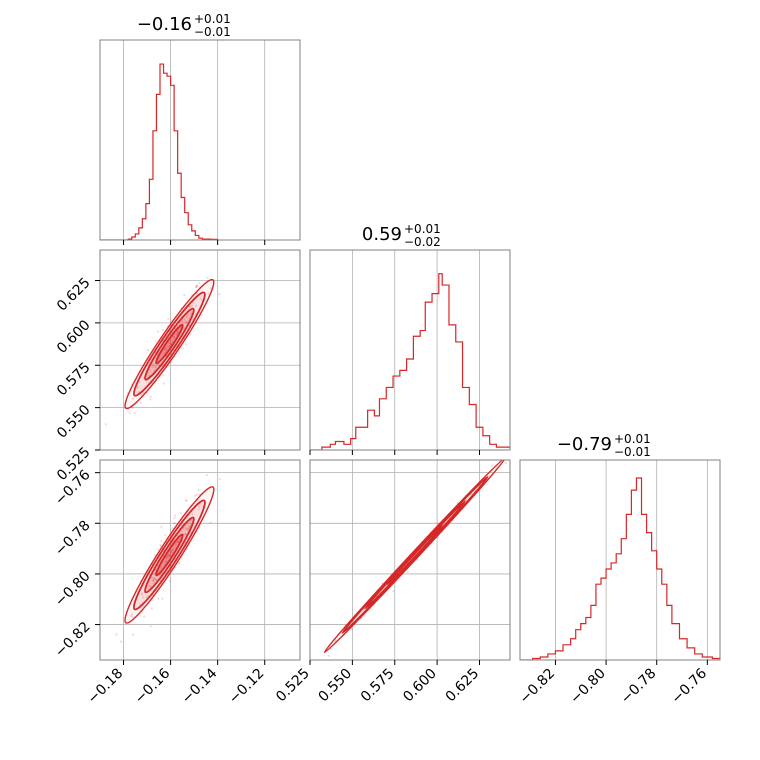 This screenshot has width=760, height=760. I want to click on title-param-1: 0.59 +0.01−0.02, so click(401, 235).